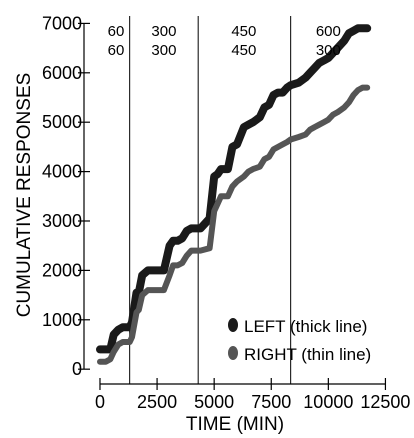 The width and height of the screenshot is (414, 438). Describe the element at coordinates (243, 31) in the screenshot. I see `condition-label-top: 450` at that location.